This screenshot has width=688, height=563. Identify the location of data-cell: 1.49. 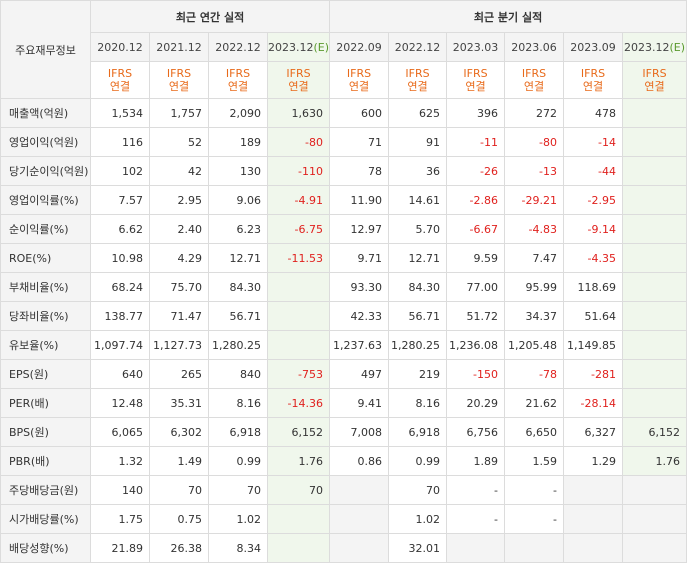
(179, 461).